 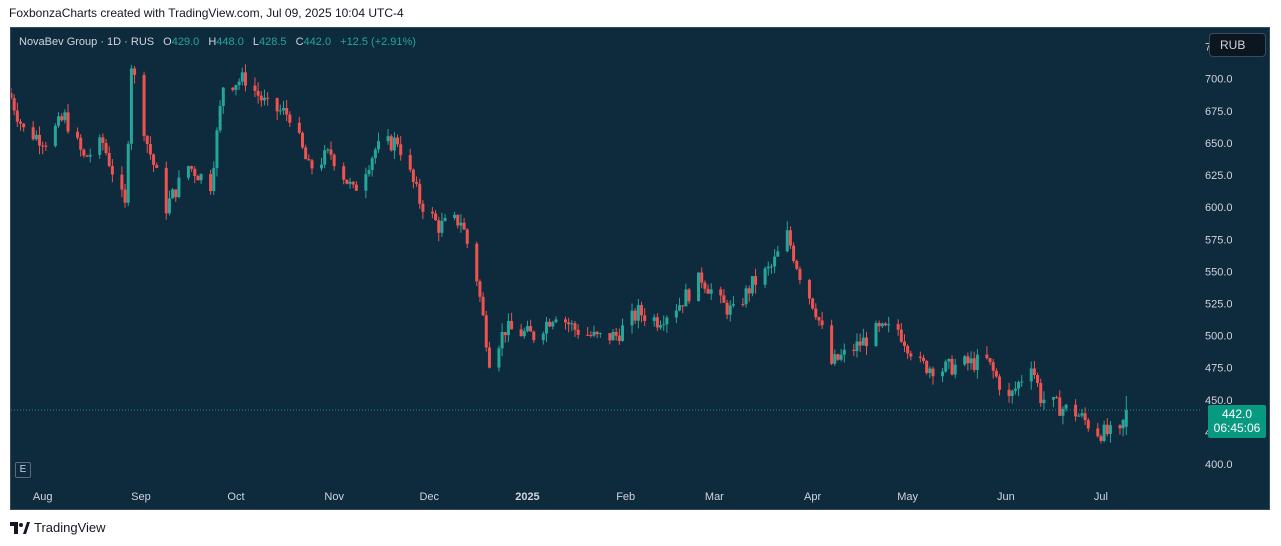 I want to click on y-tick-label: 475.0, so click(x=1219, y=369).